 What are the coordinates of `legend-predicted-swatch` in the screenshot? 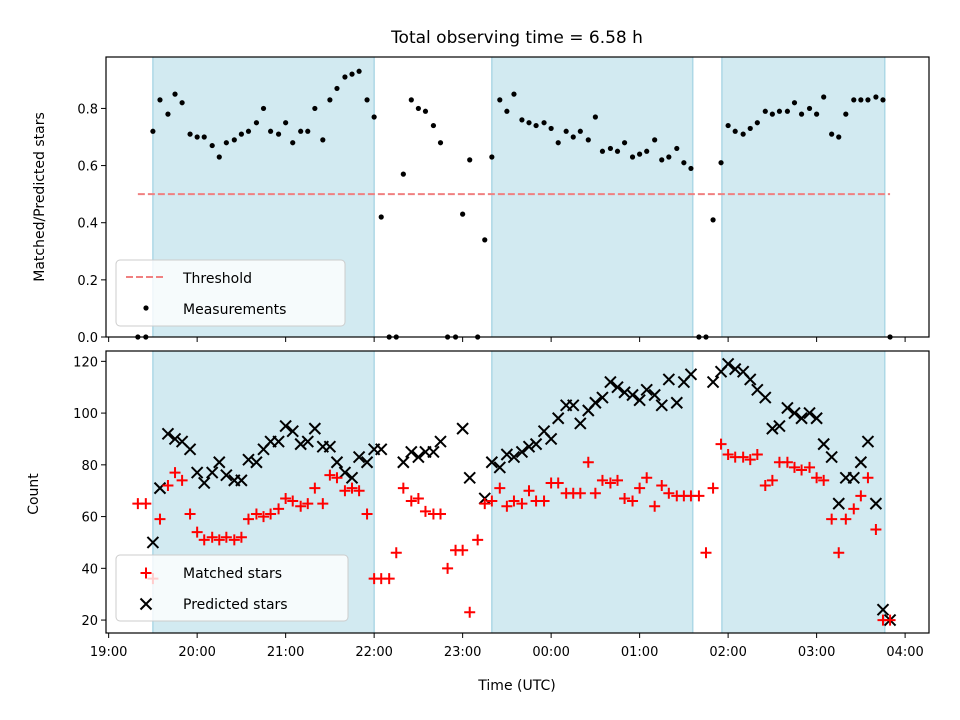 It's located at (146, 604).